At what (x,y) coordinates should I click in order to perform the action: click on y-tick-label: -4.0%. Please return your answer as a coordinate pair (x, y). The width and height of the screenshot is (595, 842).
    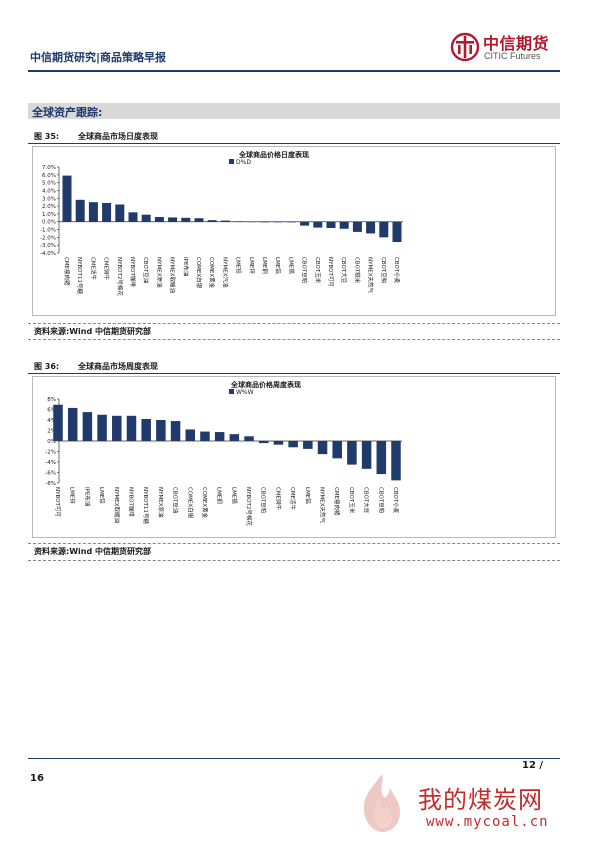
    Looking at the image, I should click on (48, 254).